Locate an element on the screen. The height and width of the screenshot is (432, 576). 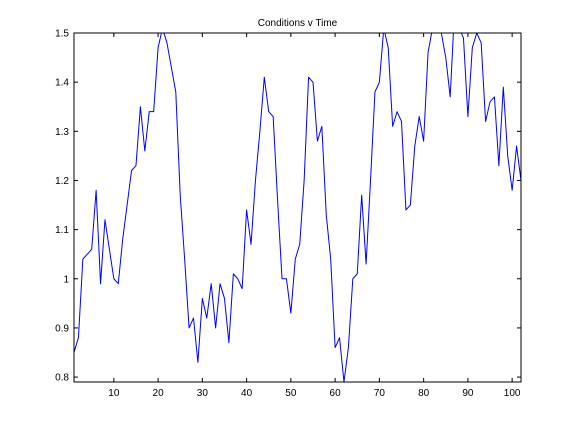
x-tick-label: 50 is located at coordinates (291, 393).